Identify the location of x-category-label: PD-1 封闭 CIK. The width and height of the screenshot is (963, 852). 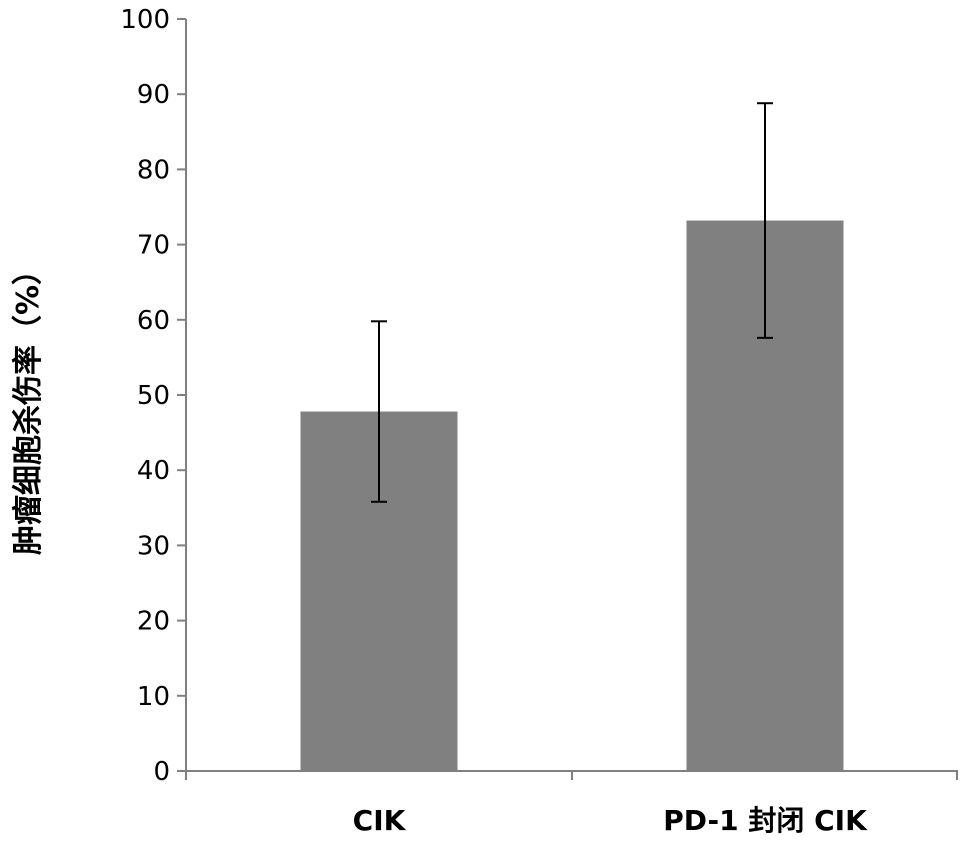
(765, 820).